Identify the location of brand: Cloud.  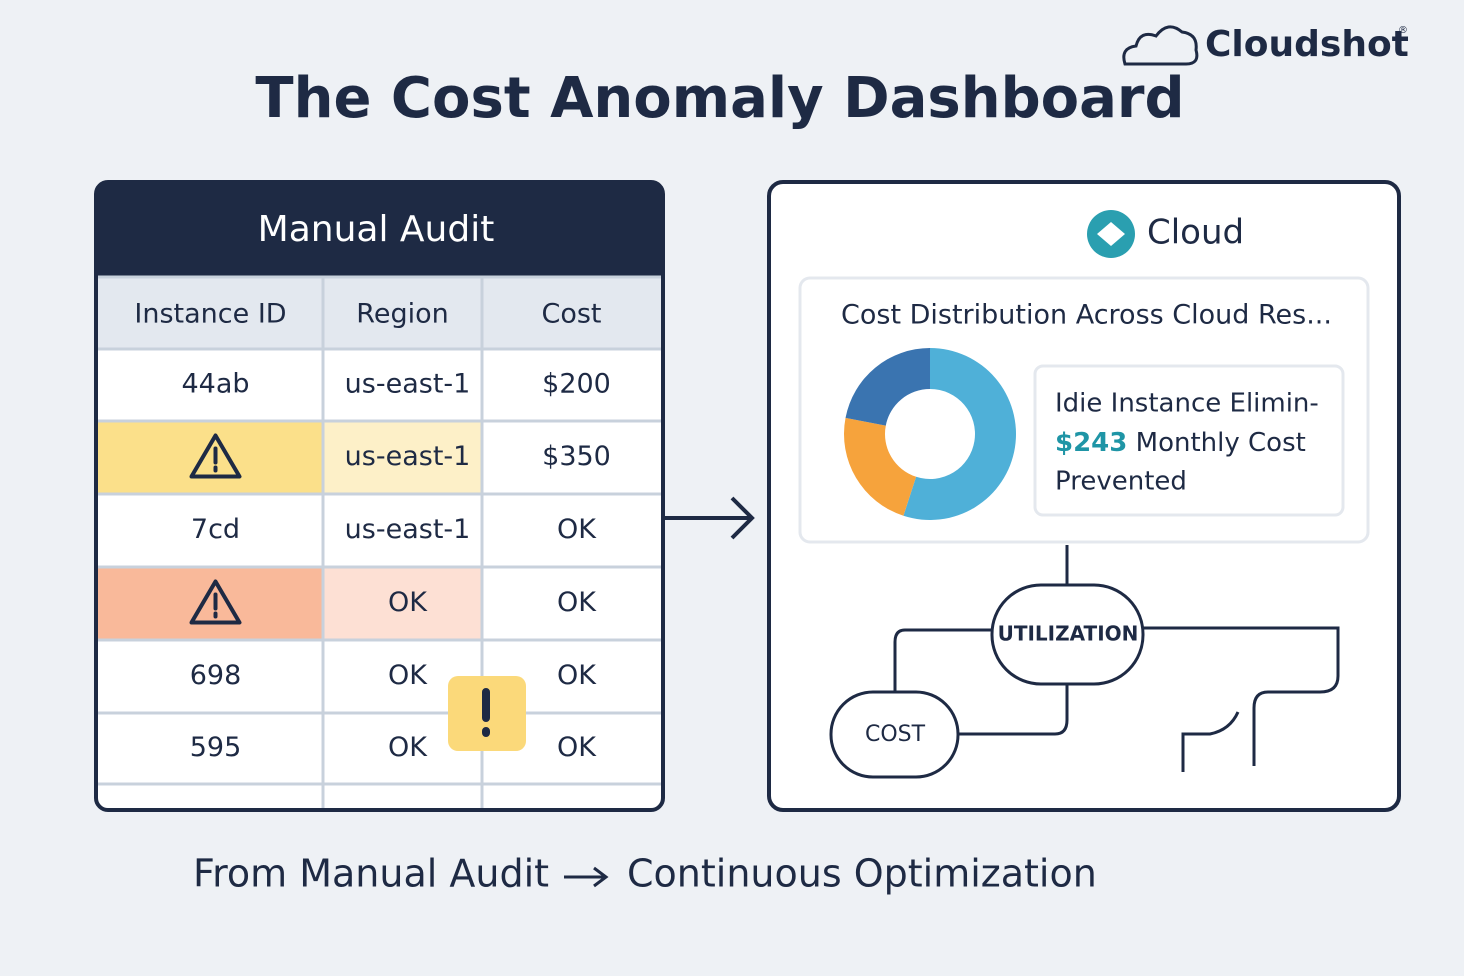
(1195, 233).